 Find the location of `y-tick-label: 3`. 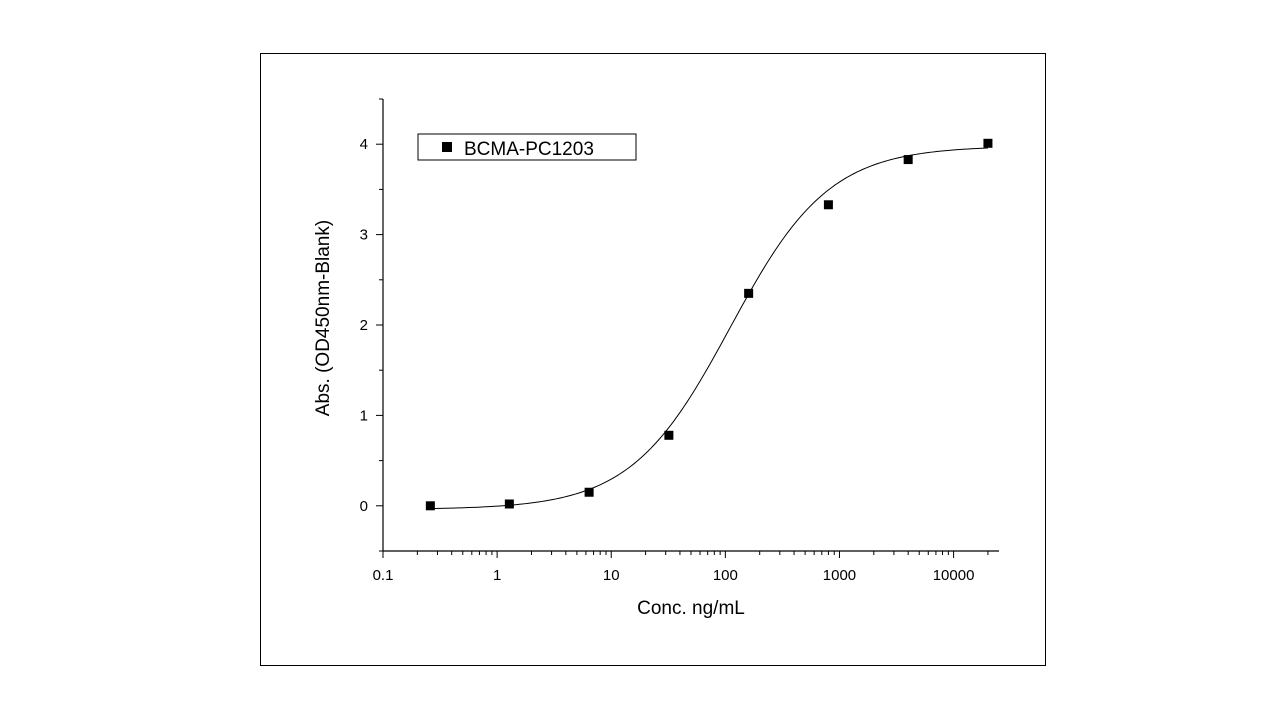

y-tick-label: 3 is located at coordinates (364, 235).